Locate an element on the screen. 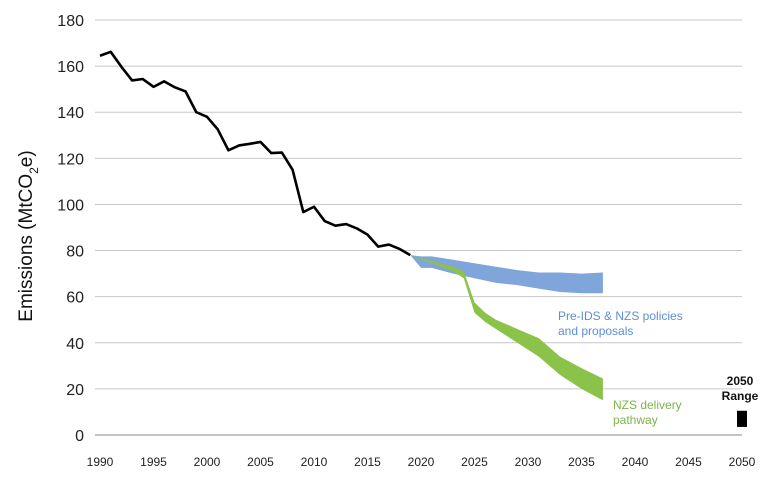 Image resolution: width=783 pixels, height=490 pixels. y-tick-label: 160 is located at coordinates (70, 67).